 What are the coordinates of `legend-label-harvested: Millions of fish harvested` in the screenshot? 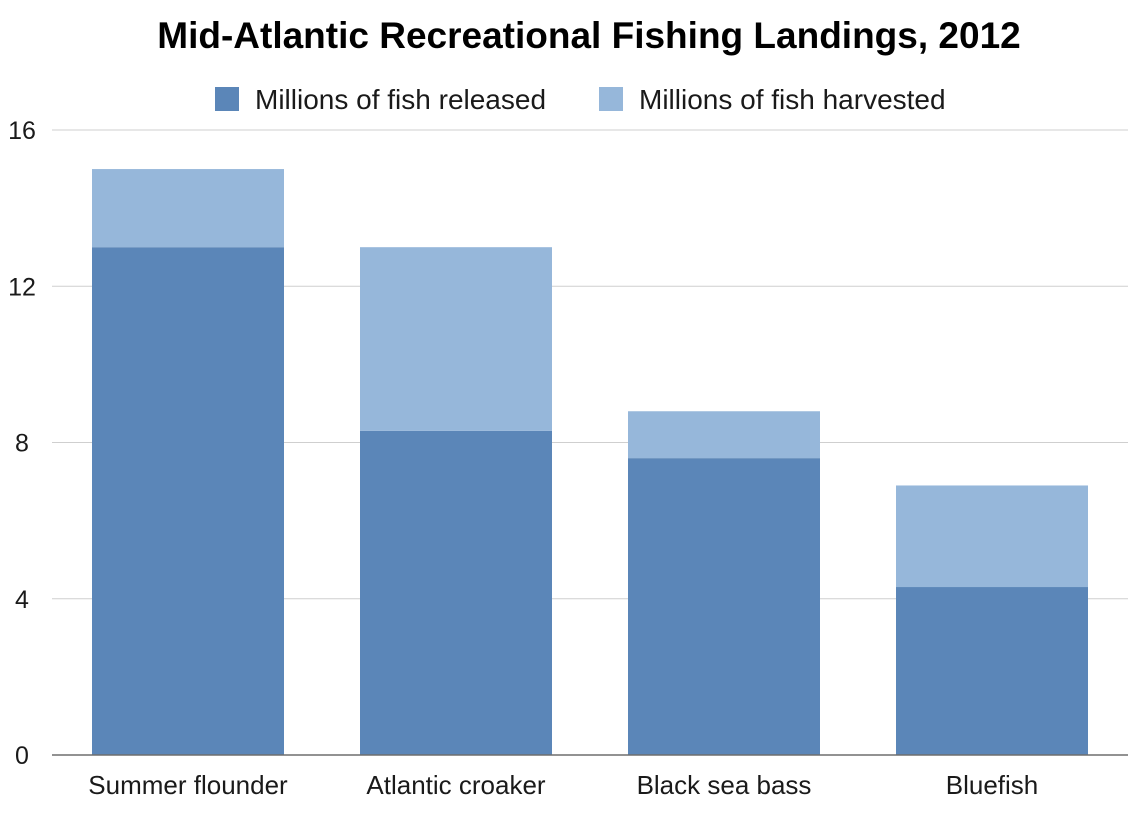 It's located at (792, 99).